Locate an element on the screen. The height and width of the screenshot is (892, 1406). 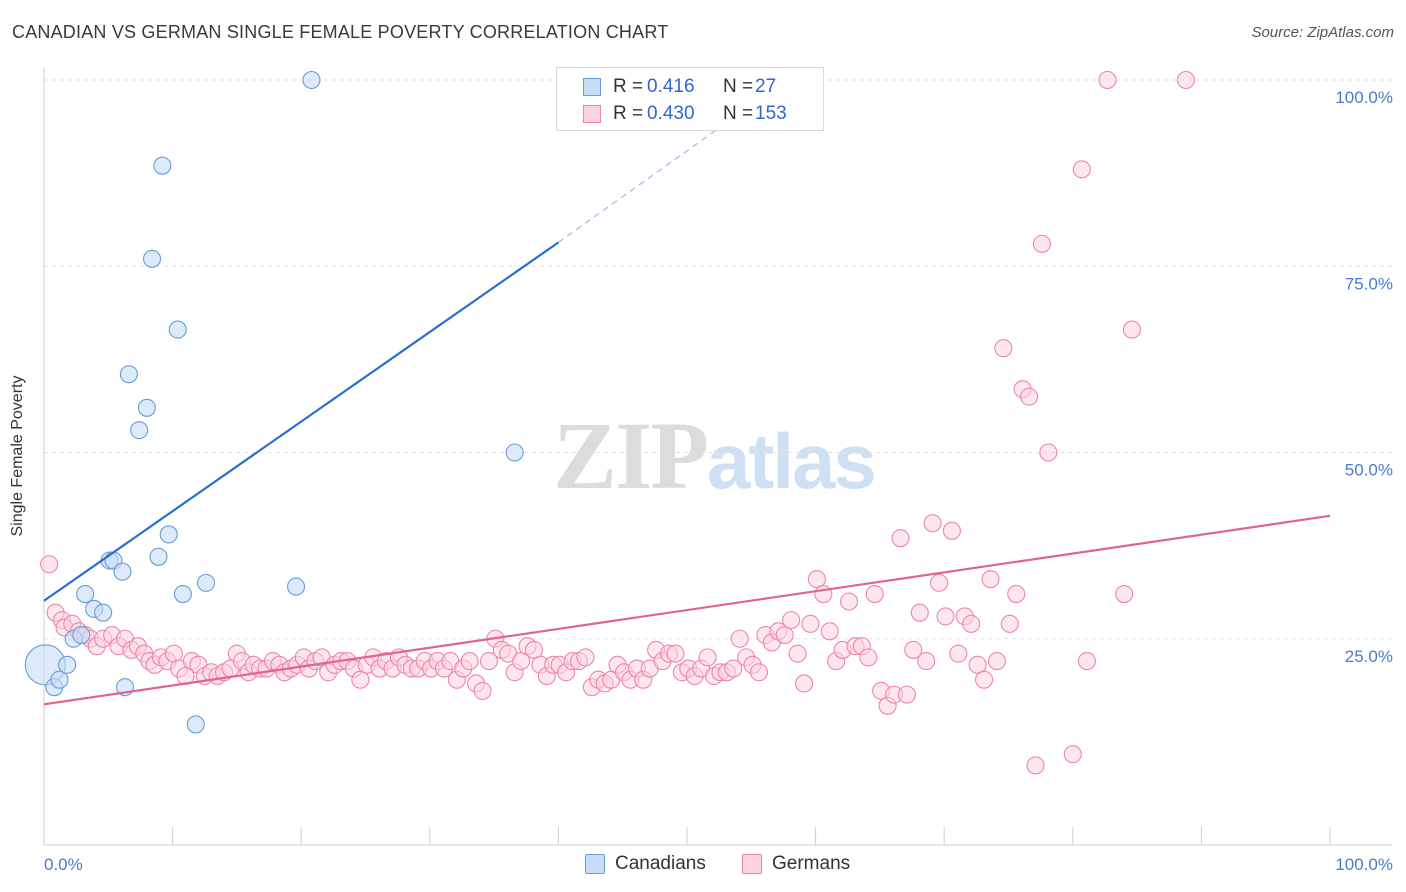
bottom-legend-germans: Germans is located at coordinates (796, 864).